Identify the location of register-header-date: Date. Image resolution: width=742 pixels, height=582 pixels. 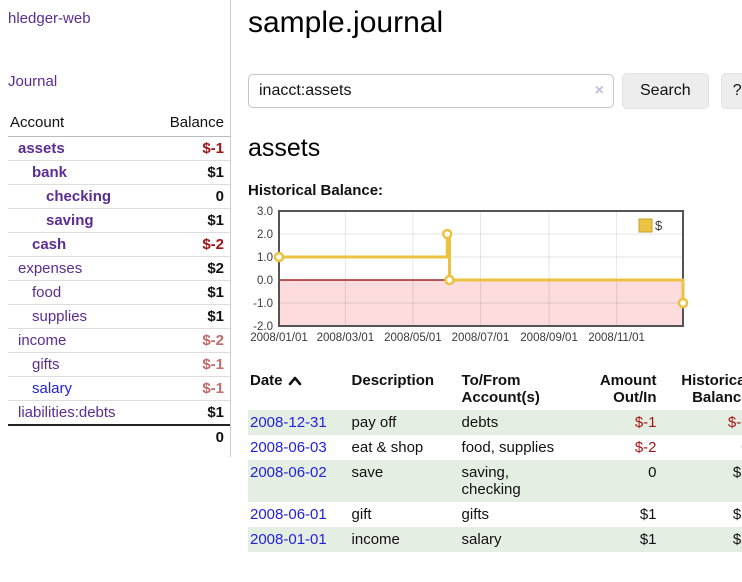
(299, 390).